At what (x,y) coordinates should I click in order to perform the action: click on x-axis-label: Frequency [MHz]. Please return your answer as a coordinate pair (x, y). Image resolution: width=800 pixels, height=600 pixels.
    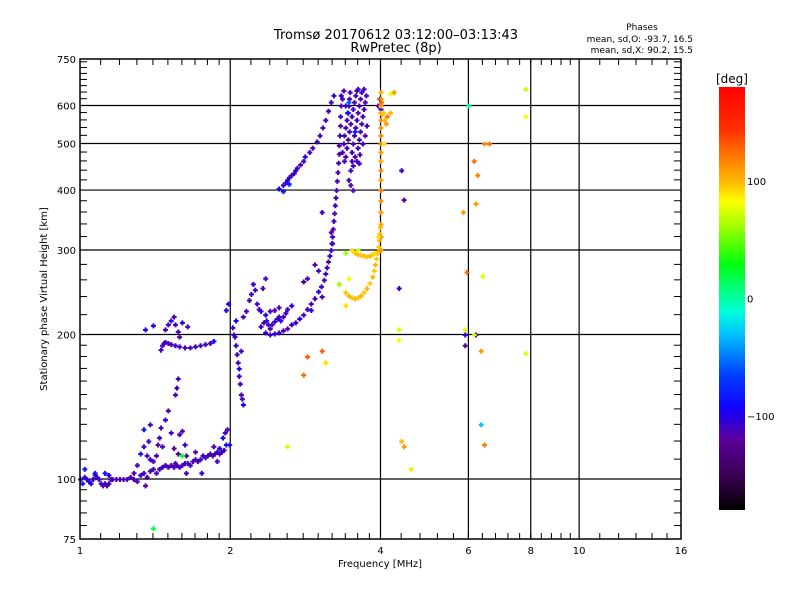
    Looking at the image, I should click on (380, 564).